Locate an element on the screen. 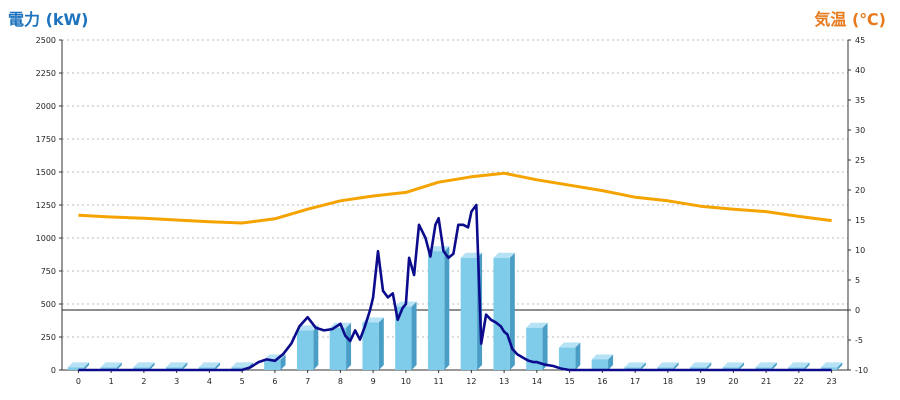 The height and width of the screenshot is (400, 900). x-tick-label: 5 is located at coordinates (242, 381).